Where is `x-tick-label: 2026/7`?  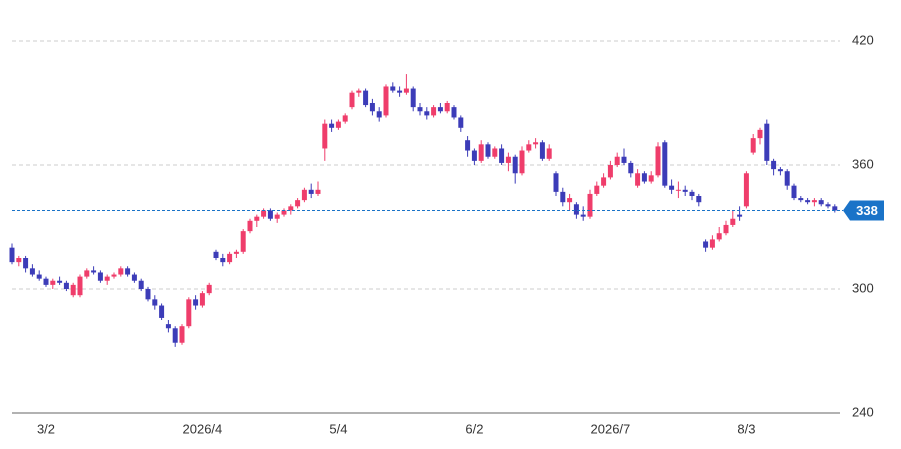
x-tick-label: 2026/7 is located at coordinates (611, 428).